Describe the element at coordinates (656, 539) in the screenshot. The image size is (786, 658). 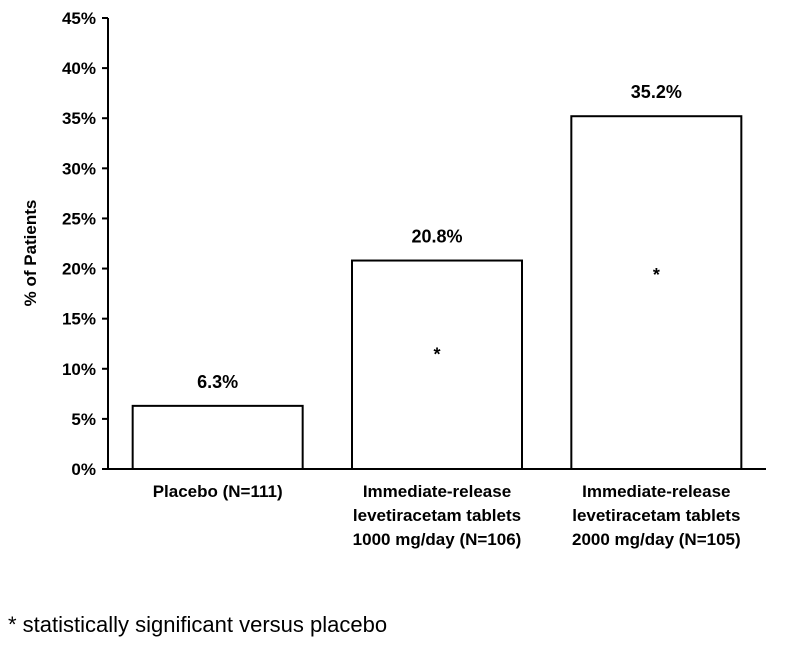
I see `category-label: 2000 mg/day (N=105)` at that location.